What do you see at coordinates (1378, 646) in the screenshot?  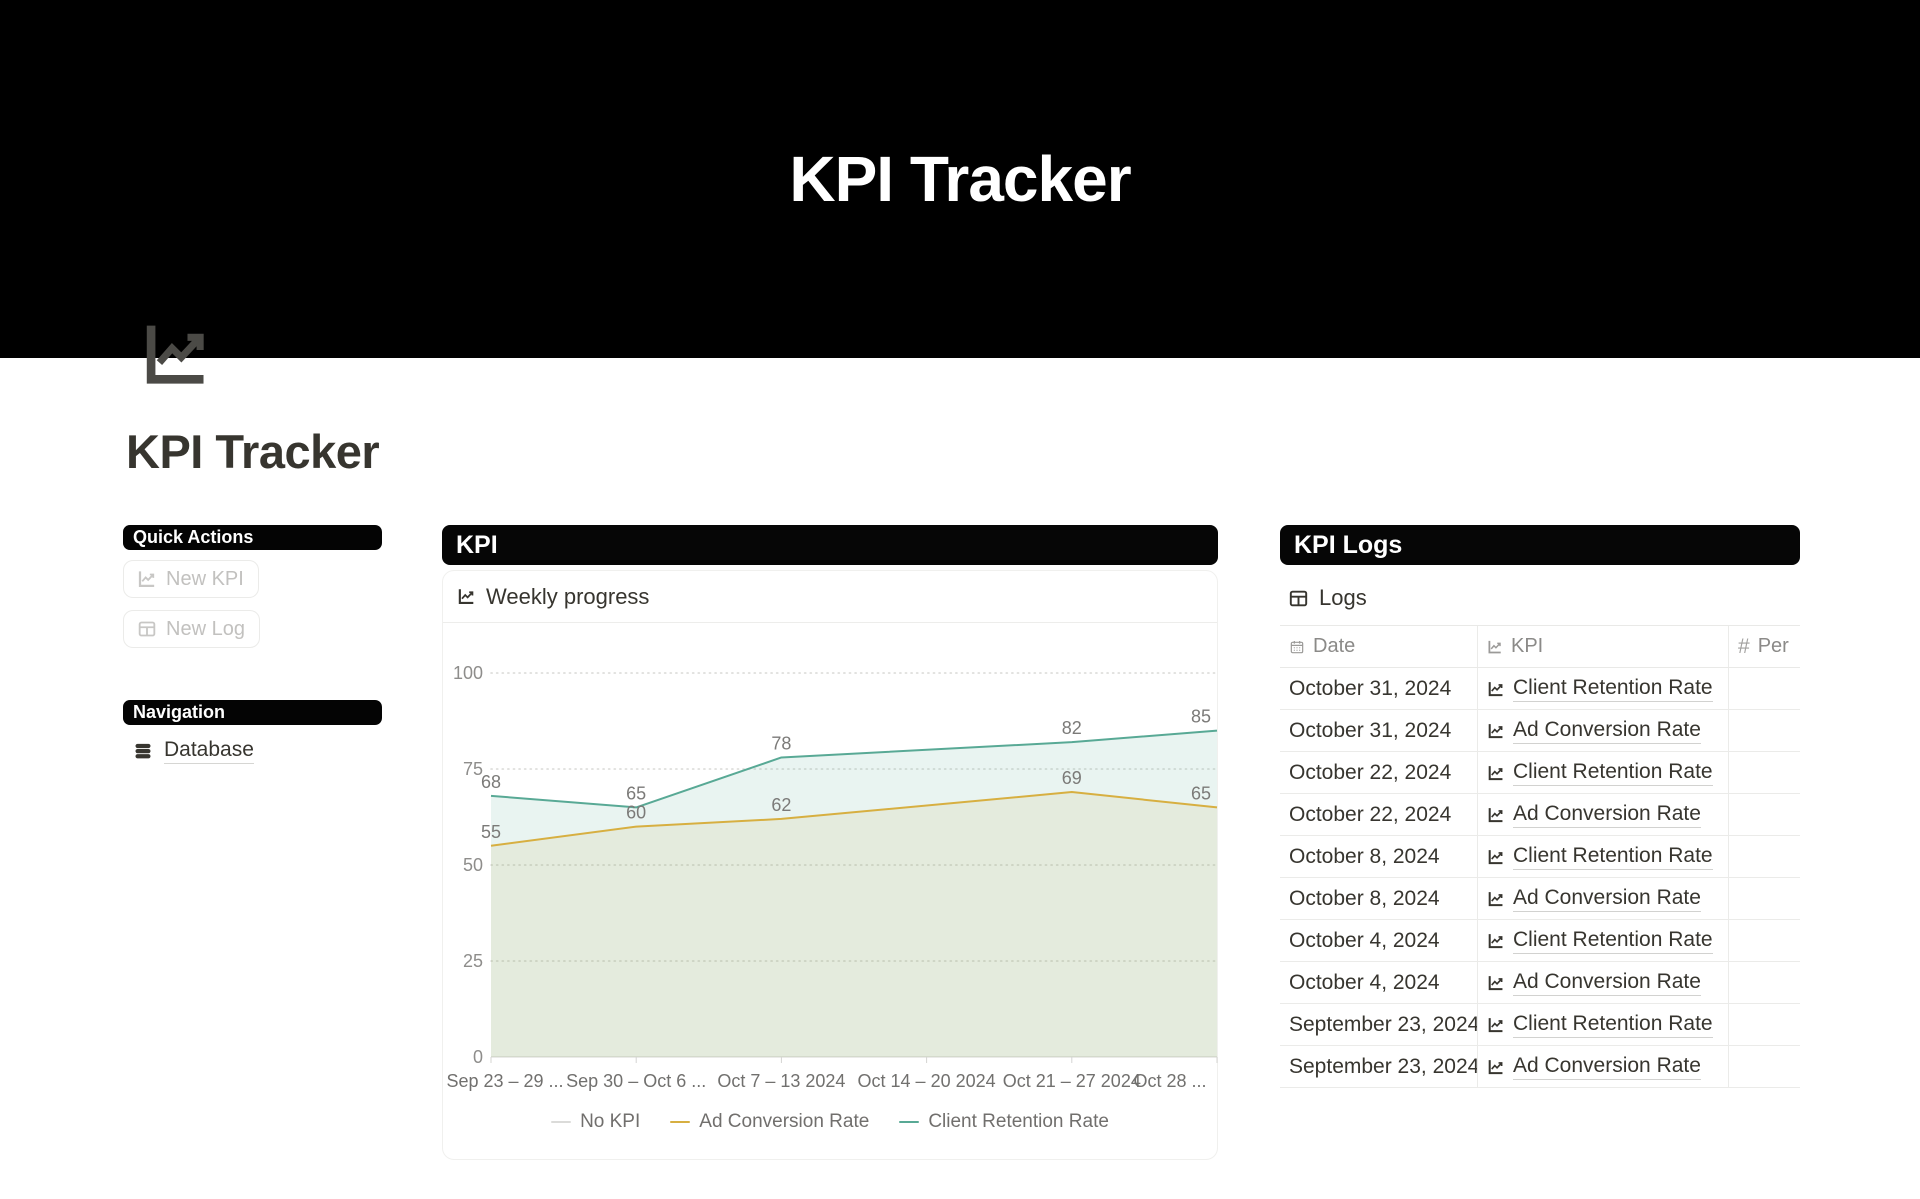 I see `column-header-date: Date` at bounding box center [1378, 646].